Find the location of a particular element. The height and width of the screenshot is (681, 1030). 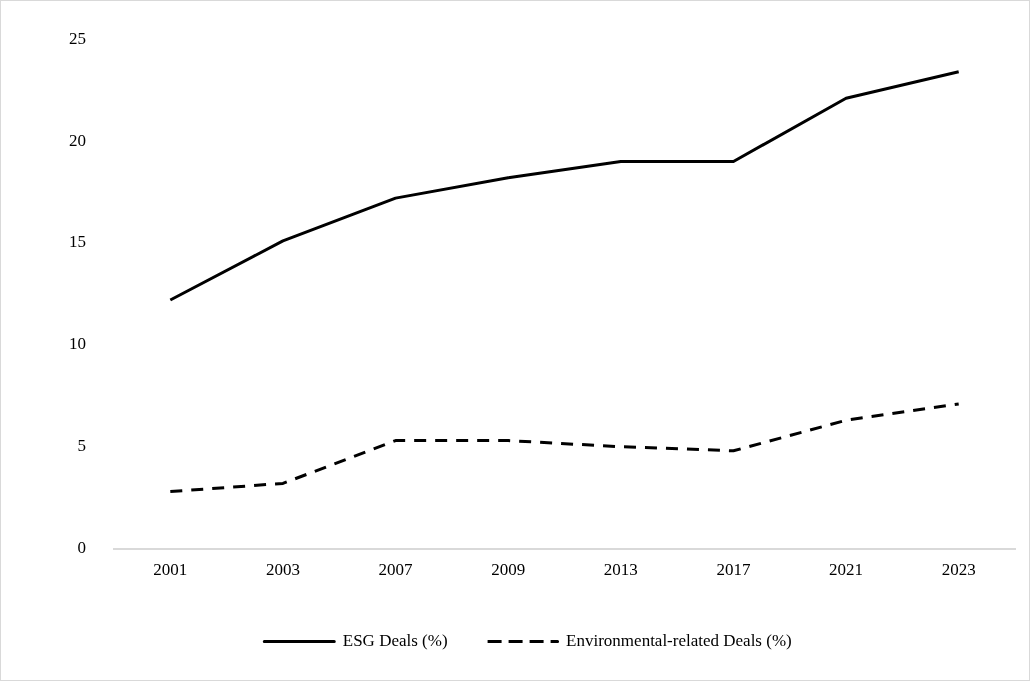

x-tick-label: 2013 is located at coordinates (620, 570).